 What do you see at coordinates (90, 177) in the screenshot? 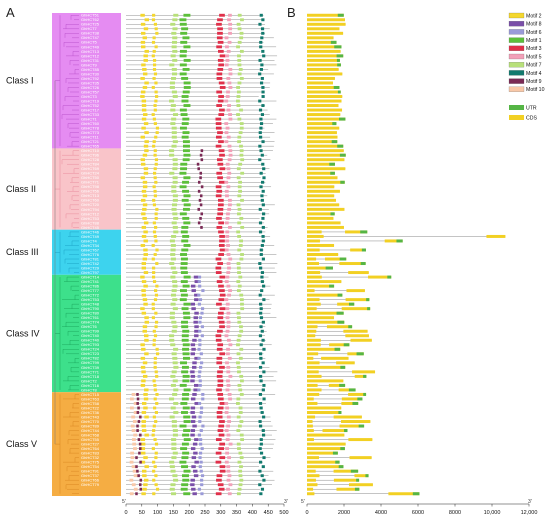
I see `gene-label: GhHCT50` at bounding box center [90, 177].